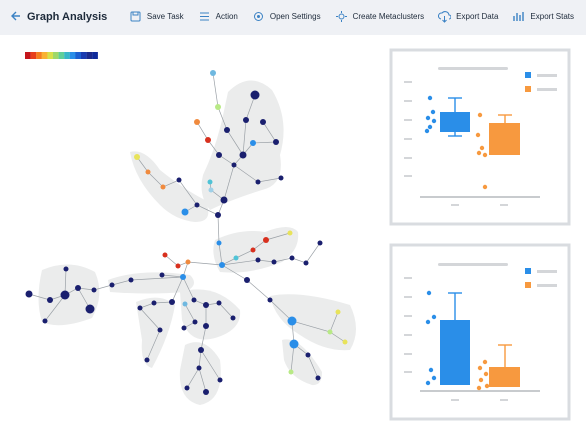 The height and width of the screenshot is (441, 586). I want to click on button-label: Open Settings, so click(295, 16).